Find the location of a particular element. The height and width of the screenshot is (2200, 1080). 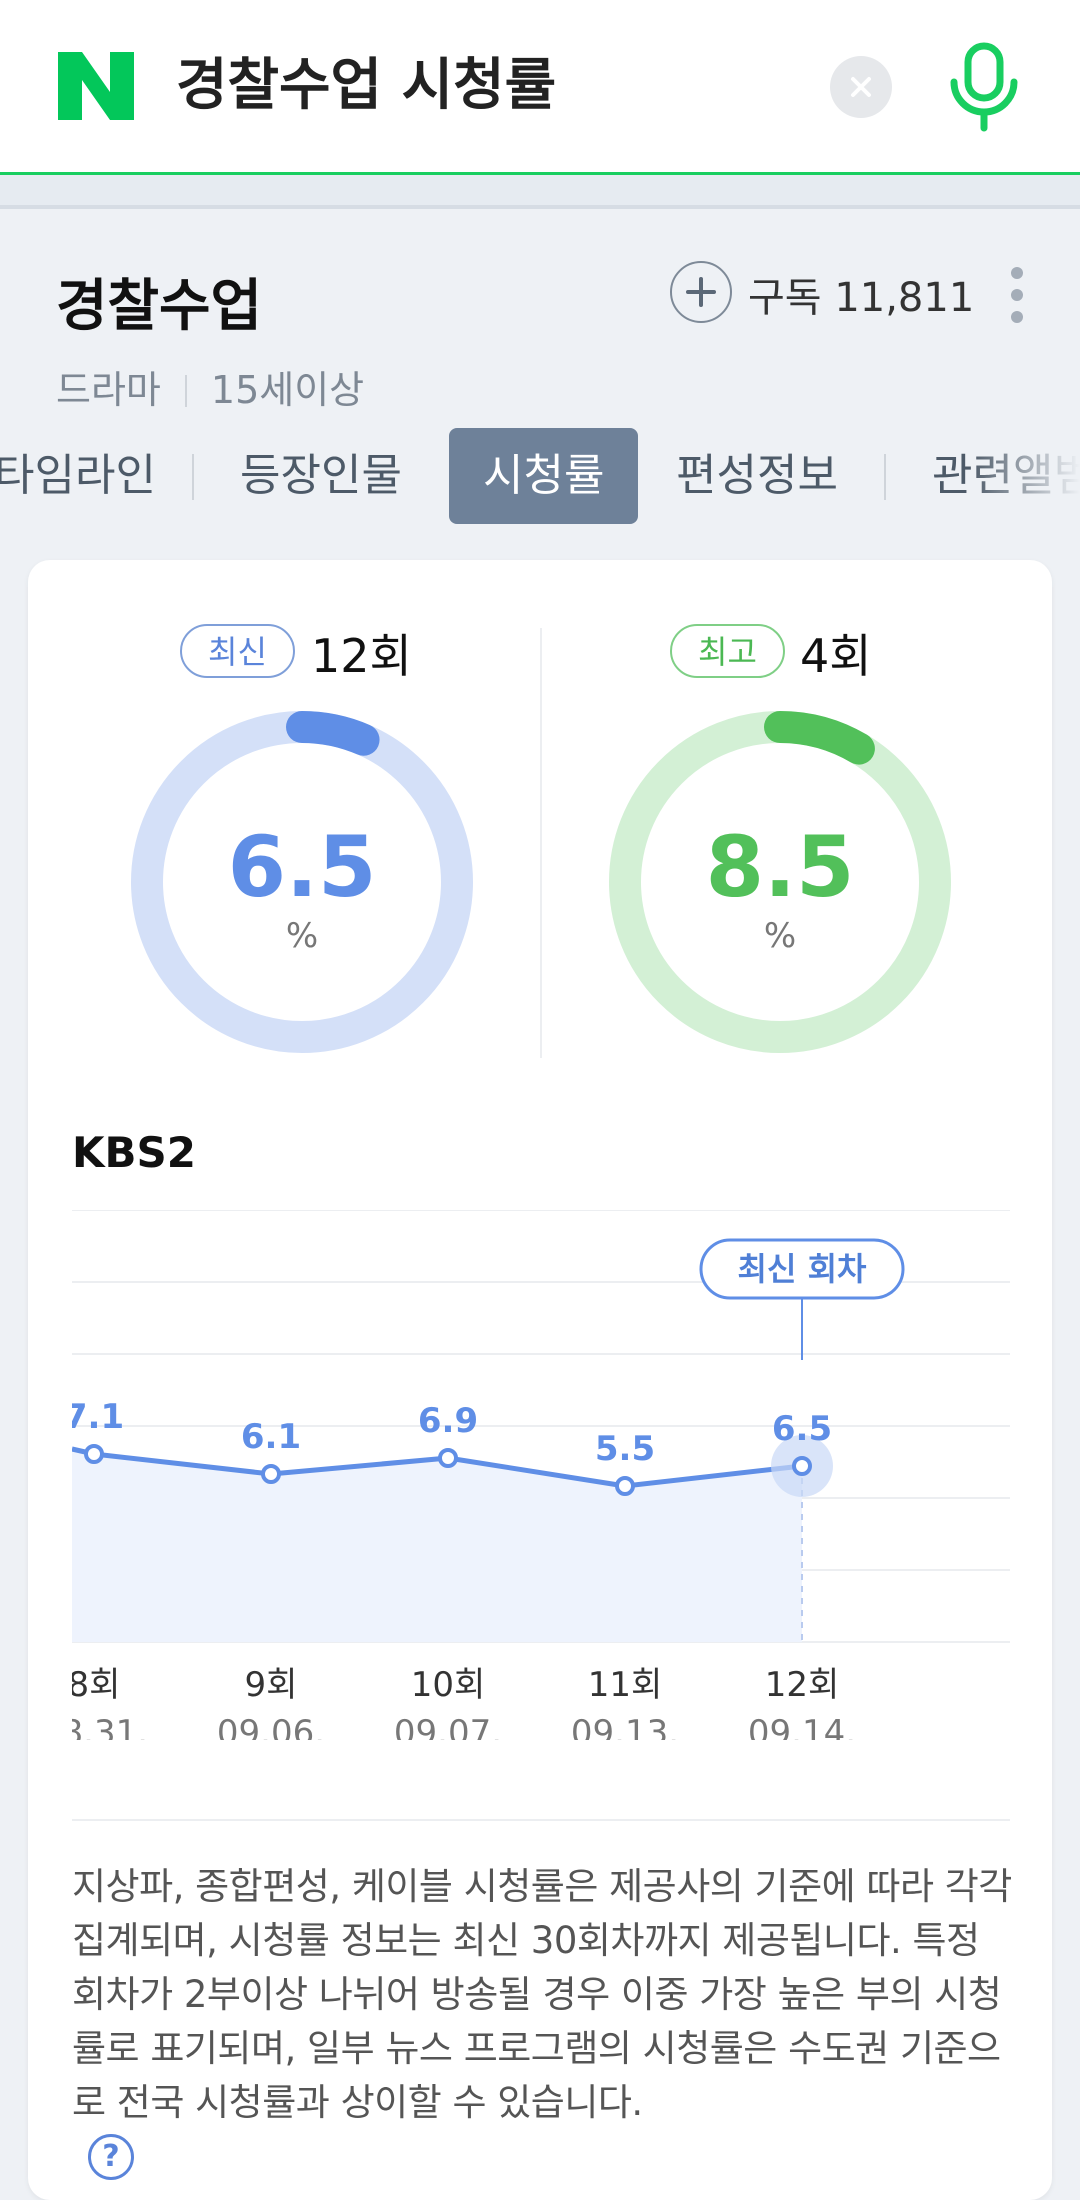

latest-rating-gauge is located at coordinates (302, 882).